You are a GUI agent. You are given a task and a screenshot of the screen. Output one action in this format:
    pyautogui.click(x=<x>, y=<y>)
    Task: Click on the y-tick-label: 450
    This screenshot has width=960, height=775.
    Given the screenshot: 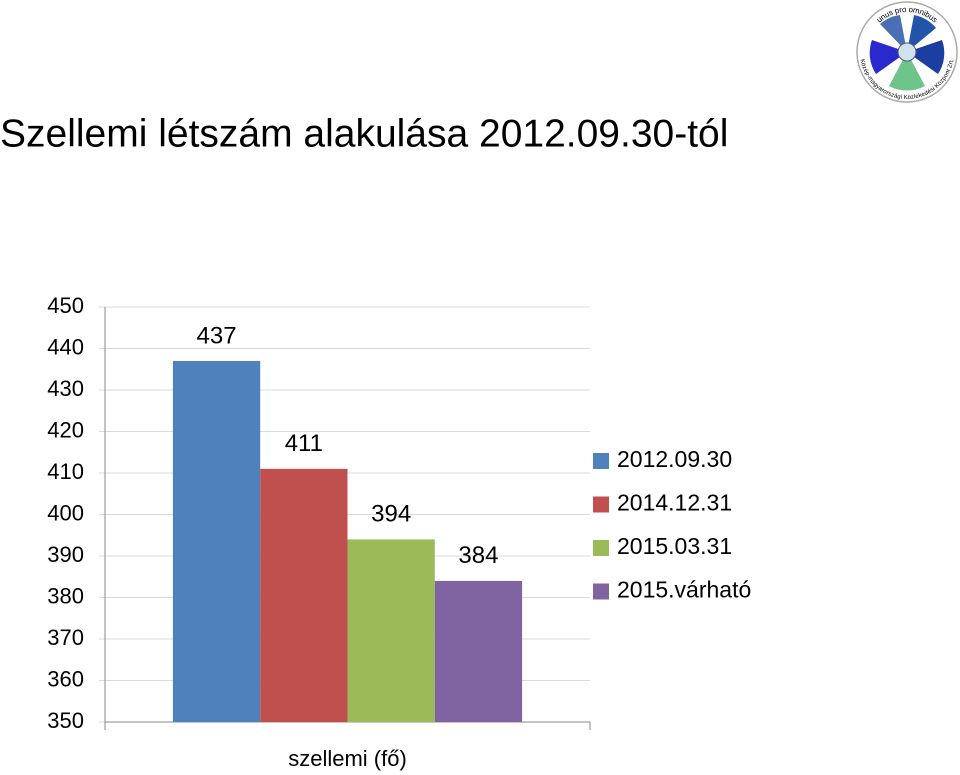 What is the action you would take?
    pyautogui.click(x=65, y=305)
    